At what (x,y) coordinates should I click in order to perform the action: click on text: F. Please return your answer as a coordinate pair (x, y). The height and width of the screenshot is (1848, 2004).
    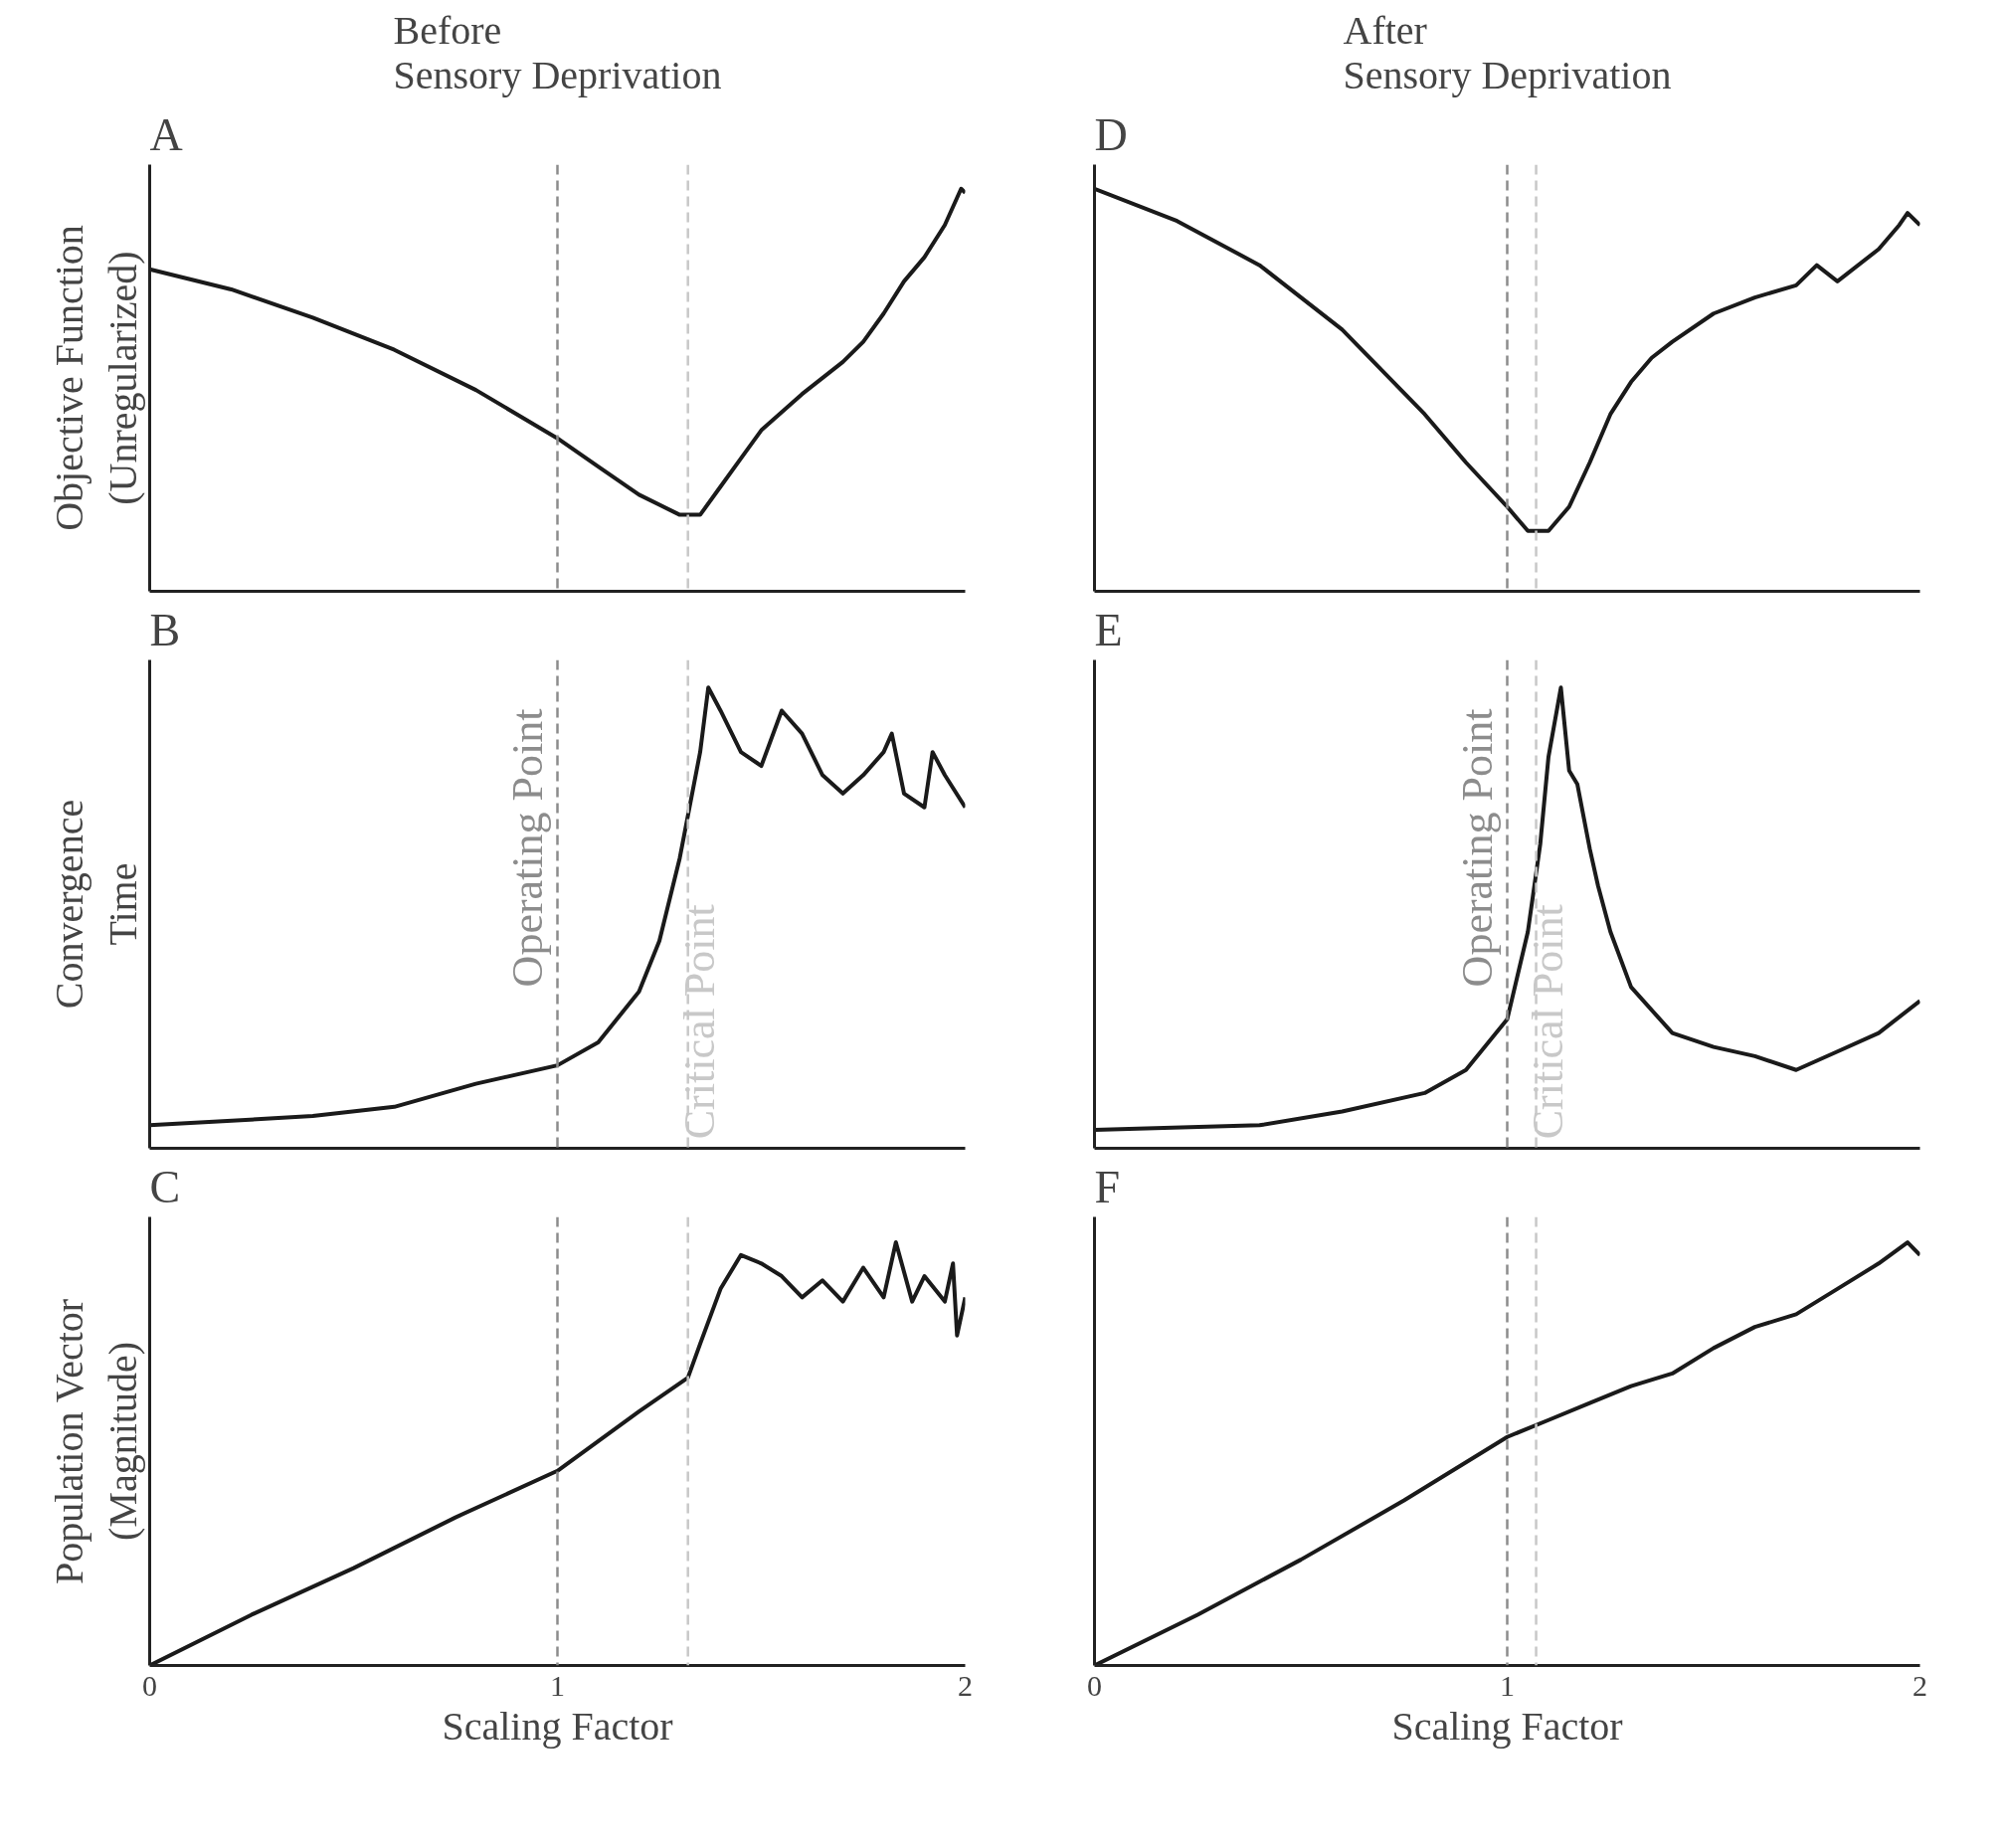
    Looking at the image, I should click on (1107, 1186).